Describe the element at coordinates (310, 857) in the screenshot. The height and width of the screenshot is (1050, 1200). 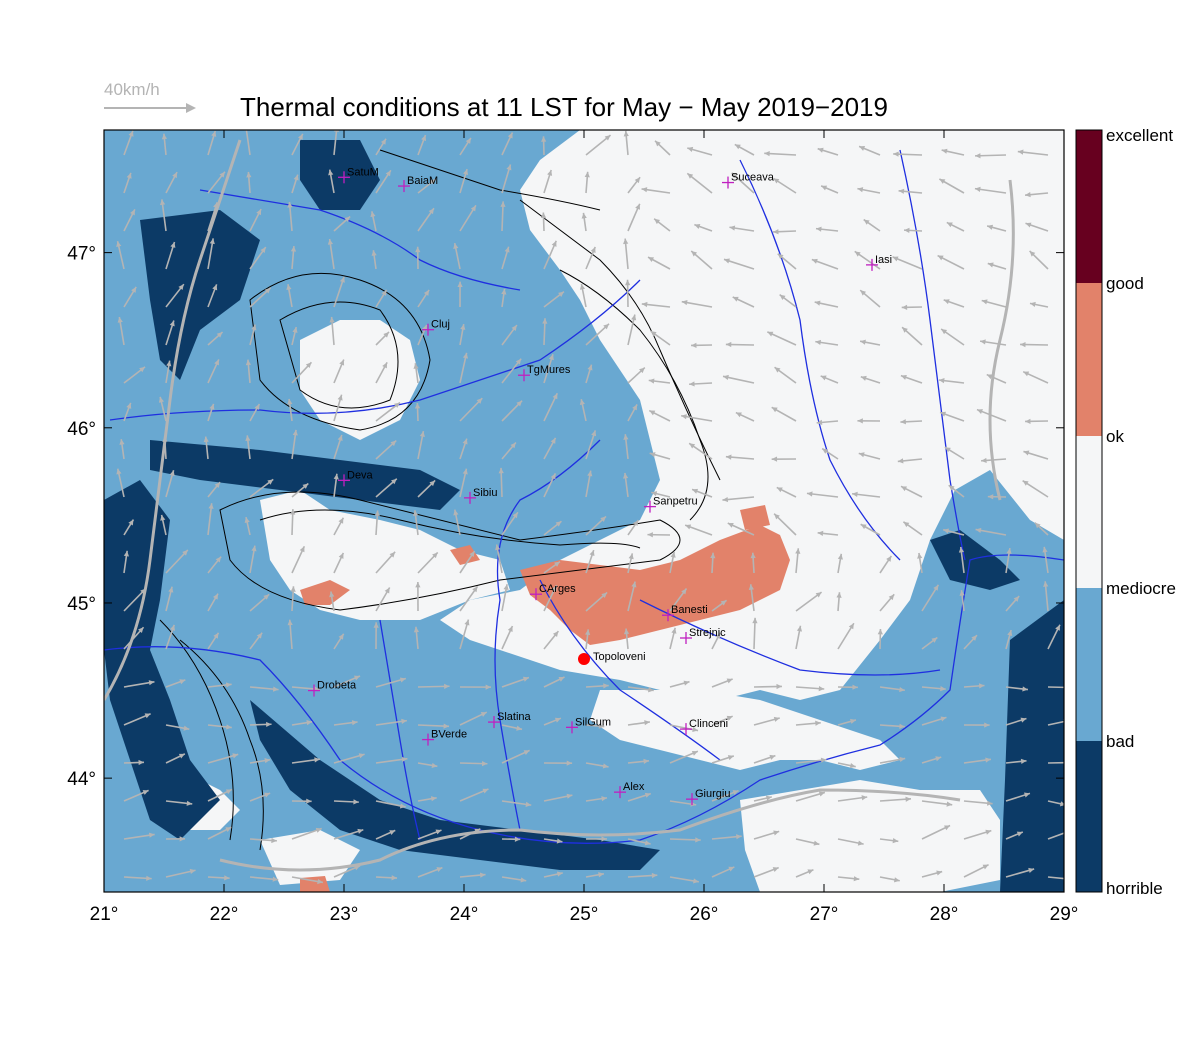
I see `mediocre-region-sw-patch` at that location.